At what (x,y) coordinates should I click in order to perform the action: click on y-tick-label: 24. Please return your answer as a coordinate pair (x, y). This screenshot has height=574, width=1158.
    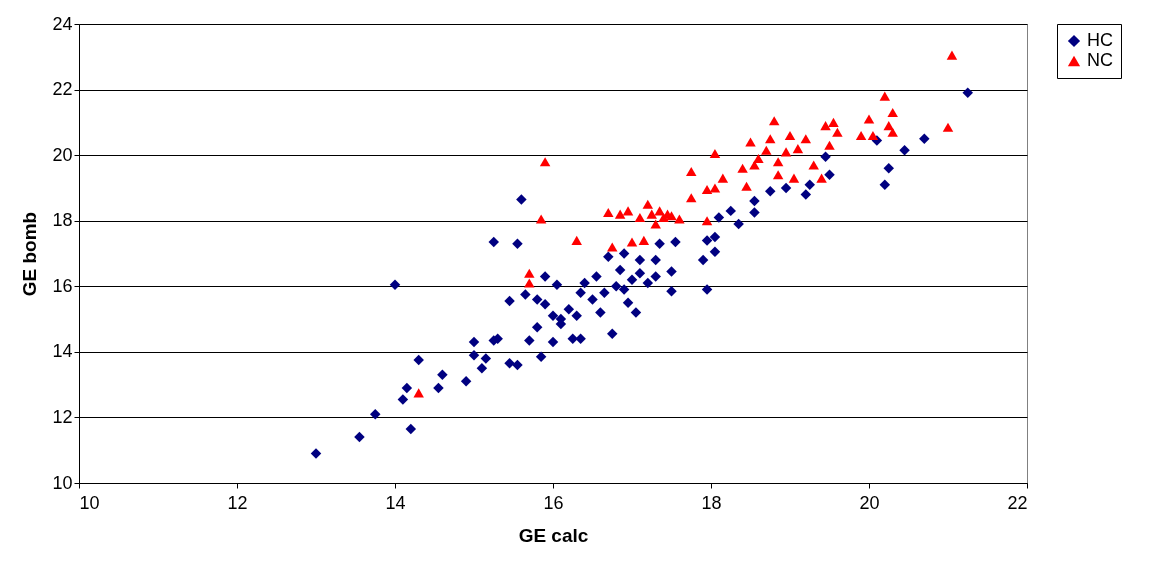
    Looking at the image, I should click on (62, 23).